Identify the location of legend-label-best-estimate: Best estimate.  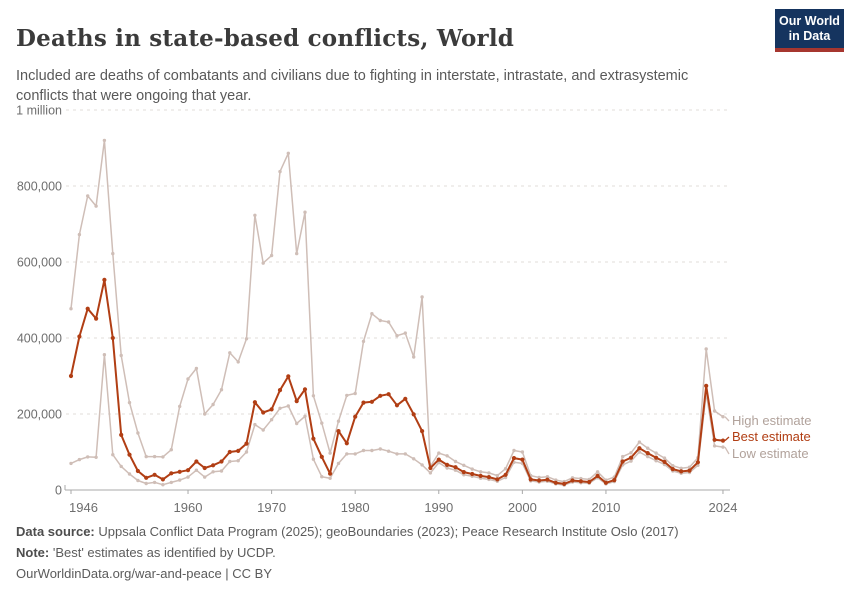
(771, 436).